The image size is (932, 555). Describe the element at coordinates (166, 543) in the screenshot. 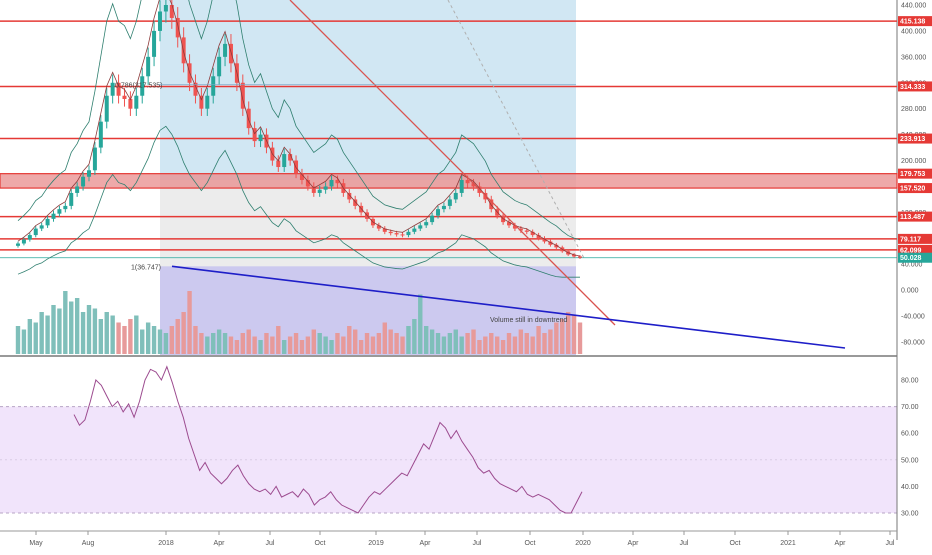

I see `time-tick-2: 2018` at that location.